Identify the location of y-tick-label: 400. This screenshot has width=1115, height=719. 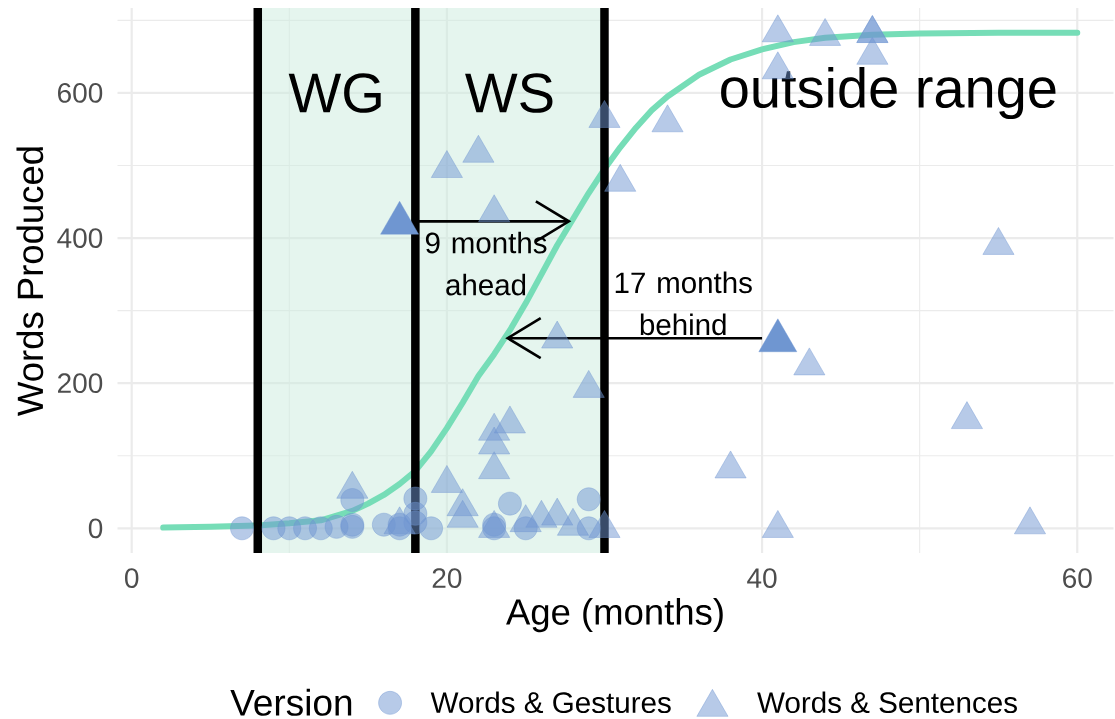
(80, 238).